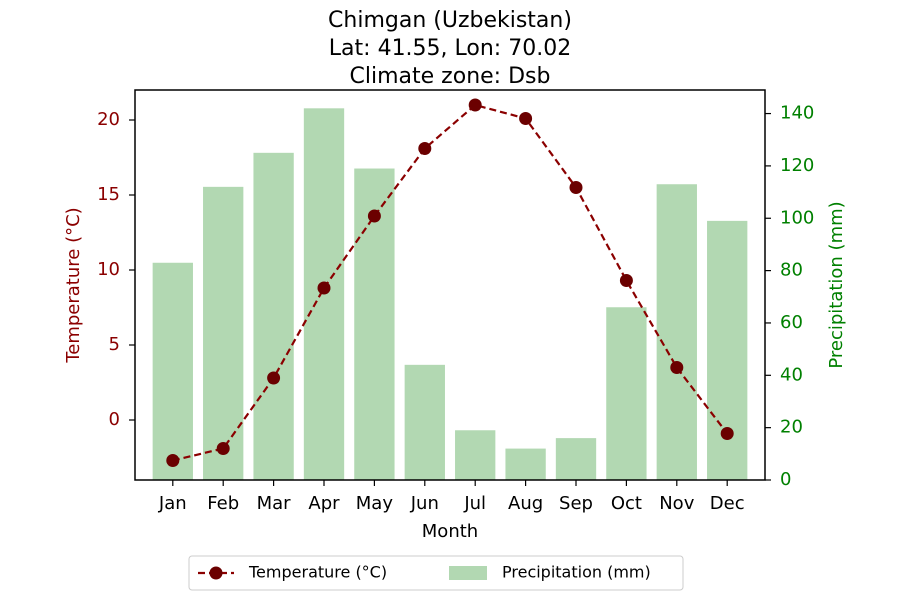  Describe the element at coordinates (425, 148) in the screenshot. I see `temperature-point-jun` at that location.